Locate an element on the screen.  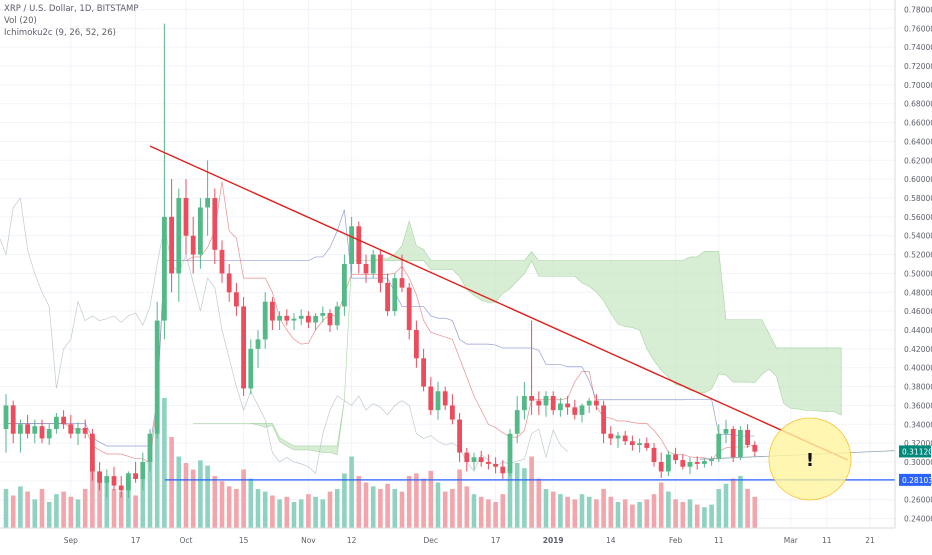
highlight-circle is located at coordinates (810, 459).